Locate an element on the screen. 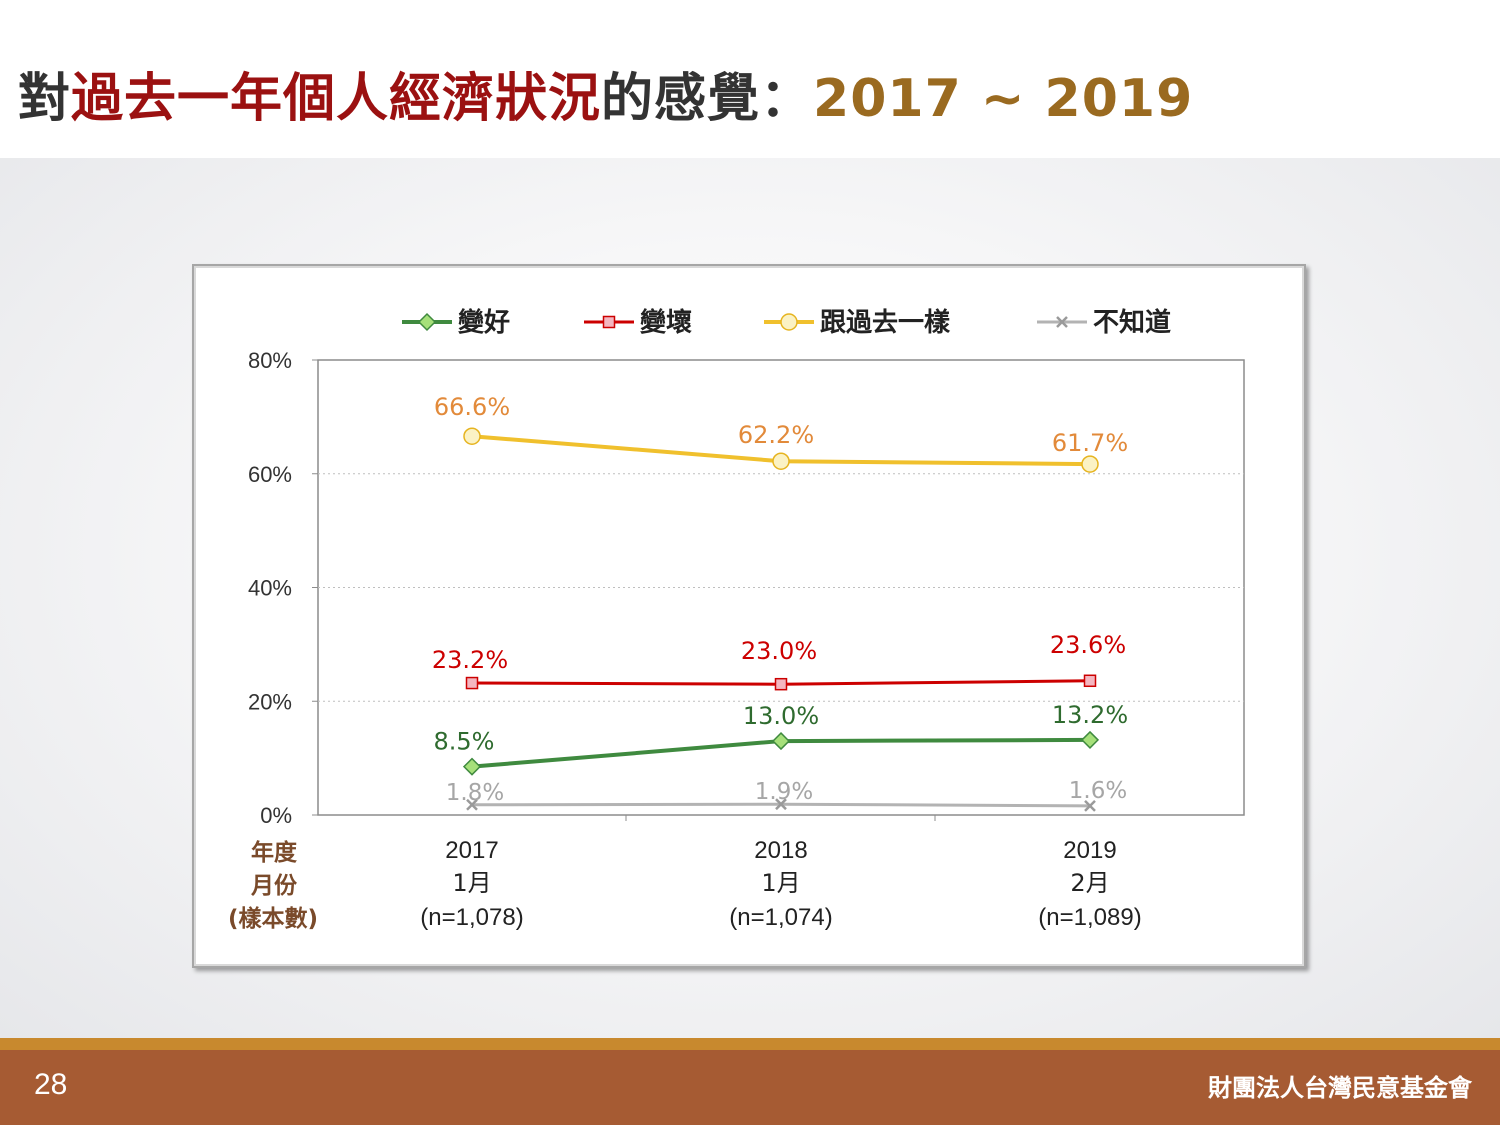 The height and width of the screenshot is (1125, 1500). x-axis-row-title: 月份 is located at coordinates (274, 886).